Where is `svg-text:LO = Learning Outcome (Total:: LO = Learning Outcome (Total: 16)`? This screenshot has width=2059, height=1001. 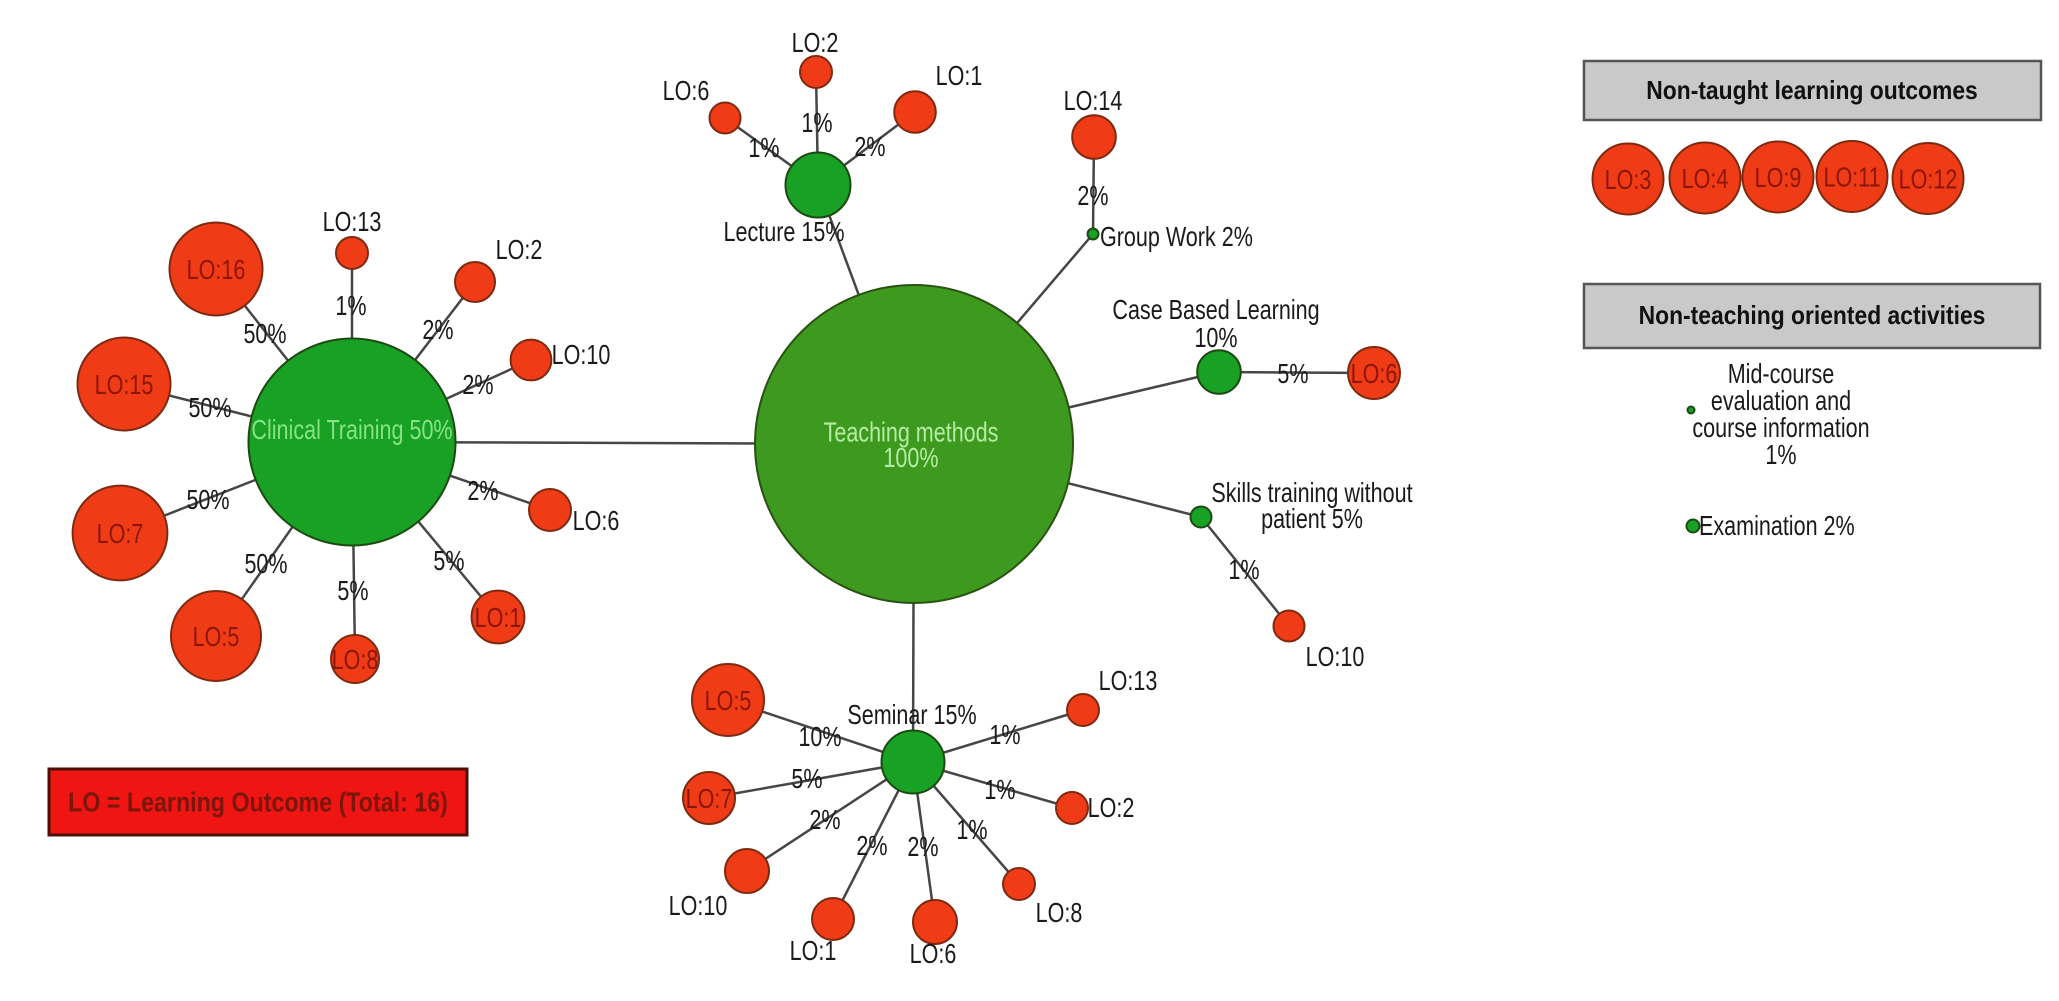
svg-text:LO = Learning Outcome (Total:: LO = Learning Outcome (Total: 16) is located at coordinates (258, 803).